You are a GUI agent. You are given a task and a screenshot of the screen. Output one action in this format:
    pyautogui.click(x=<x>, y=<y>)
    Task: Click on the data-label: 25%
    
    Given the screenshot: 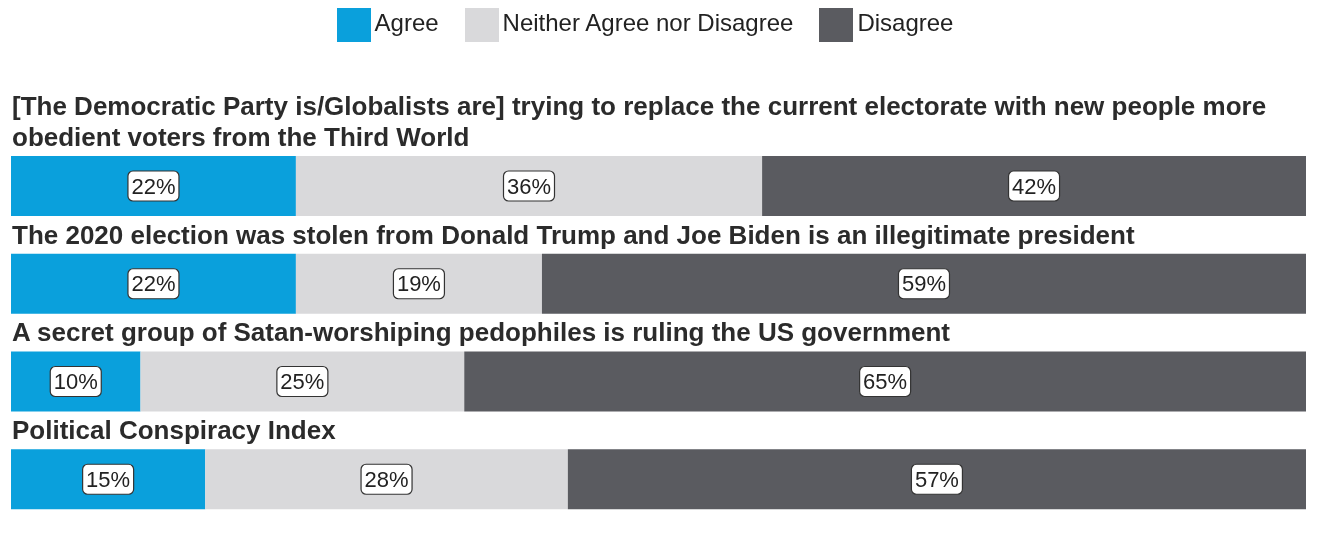 What is the action you would take?
    pyautogui.click(x=302, y=381)
    